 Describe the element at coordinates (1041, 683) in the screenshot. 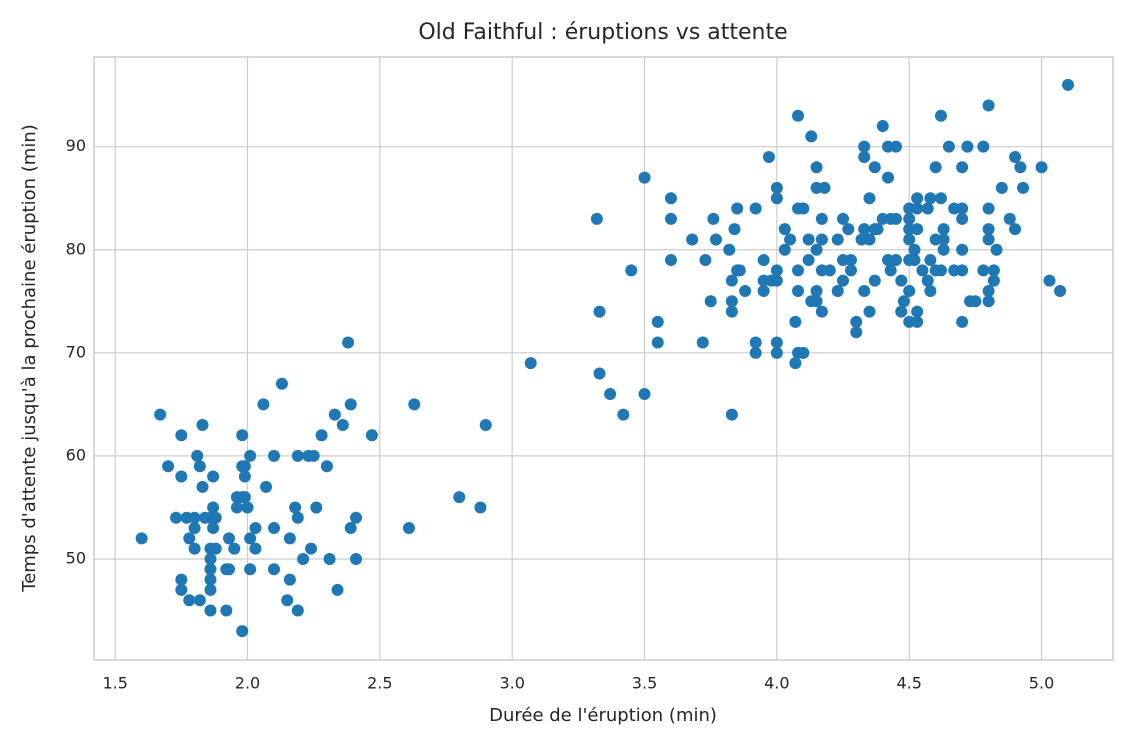

I see `x-tick-label: 5.0` at that location.